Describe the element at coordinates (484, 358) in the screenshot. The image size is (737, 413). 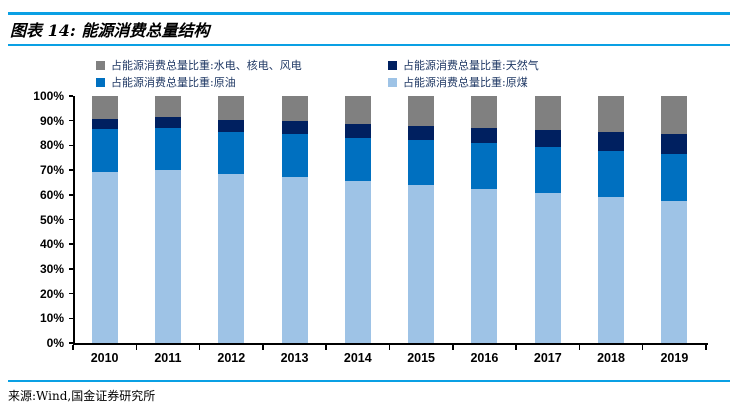
I see `x-axis-label: 2016` at that location.